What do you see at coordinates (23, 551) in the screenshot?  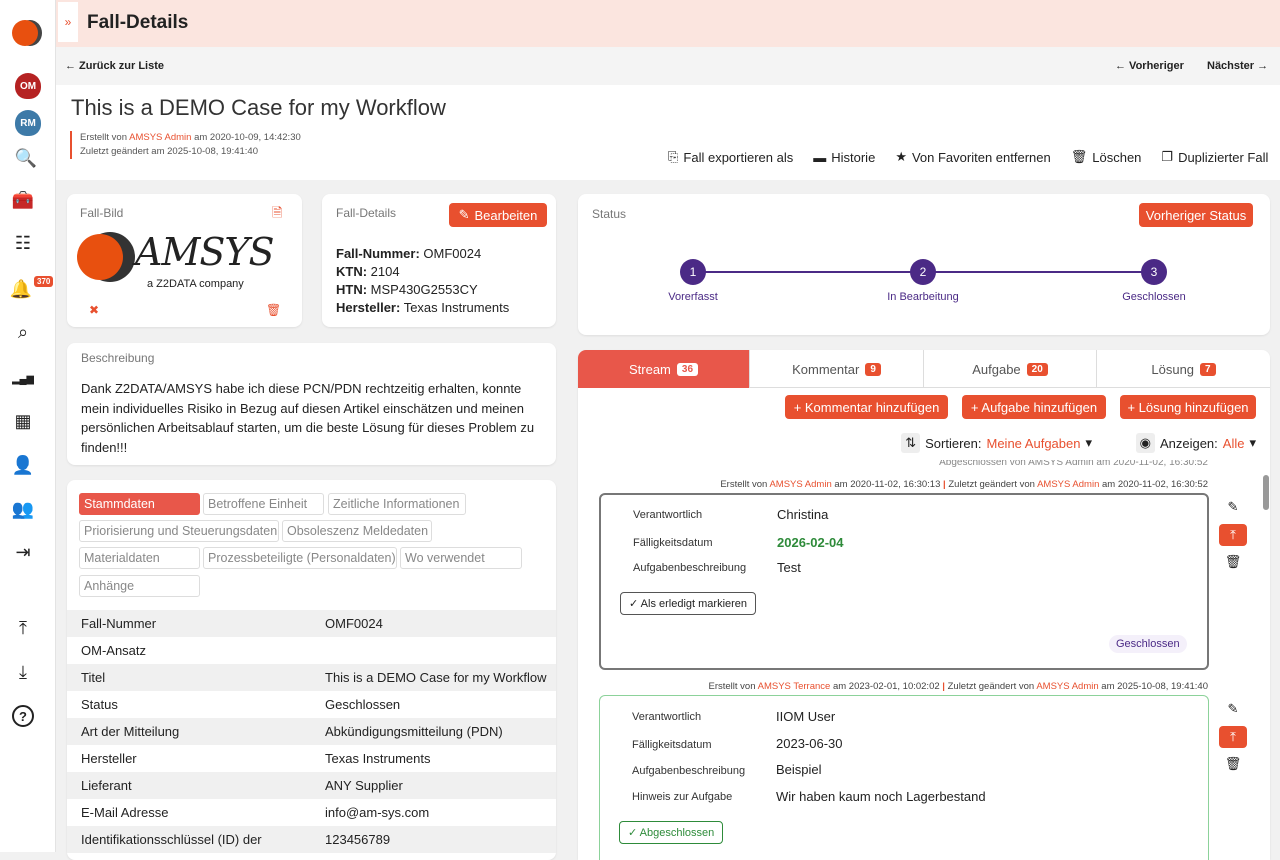 I see `logout-icon: ⇥` at bounding box center [23, 551].